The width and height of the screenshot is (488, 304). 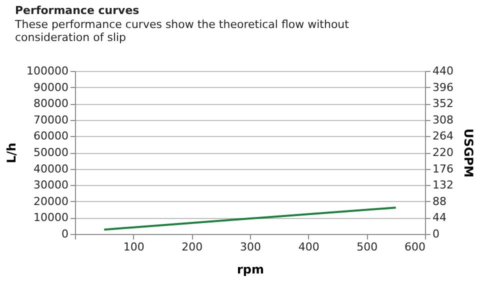 I want to click on x-tick-label: 100, so click(x=133, y=247).